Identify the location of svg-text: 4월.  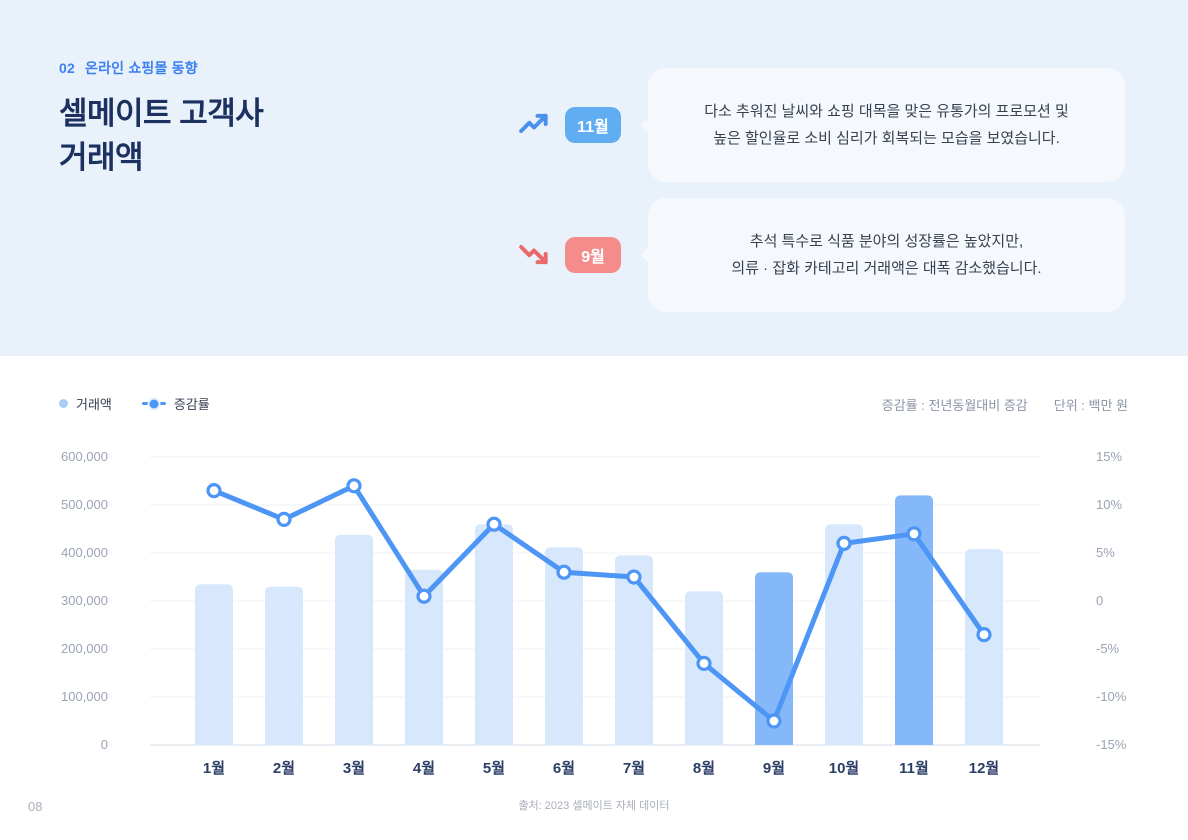
(424, 768).